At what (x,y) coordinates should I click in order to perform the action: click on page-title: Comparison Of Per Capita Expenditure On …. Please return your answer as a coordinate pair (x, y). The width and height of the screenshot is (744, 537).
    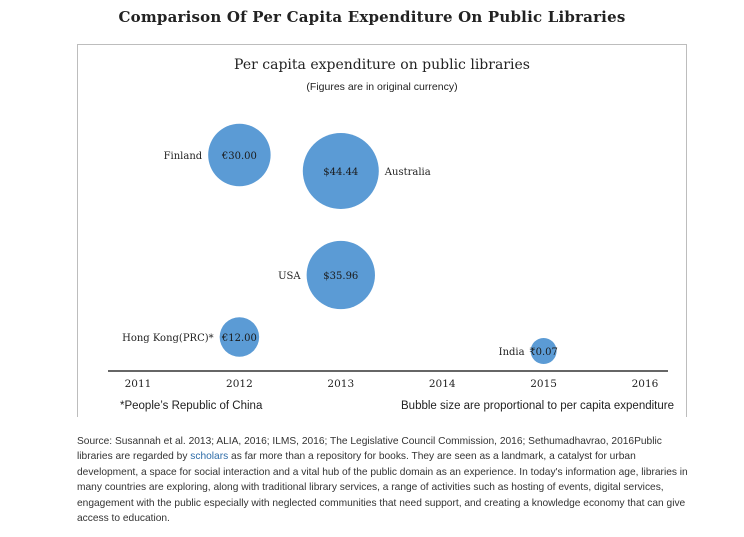
    Looking at the image, I should click on (372, 17).